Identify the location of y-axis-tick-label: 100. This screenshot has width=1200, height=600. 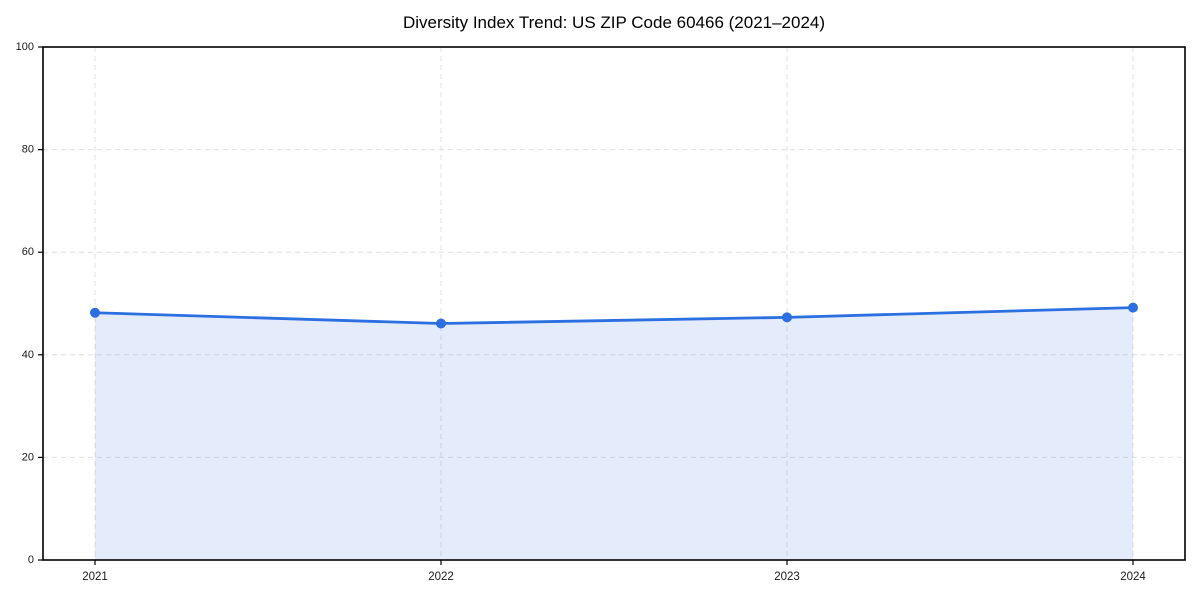
(25, 47).